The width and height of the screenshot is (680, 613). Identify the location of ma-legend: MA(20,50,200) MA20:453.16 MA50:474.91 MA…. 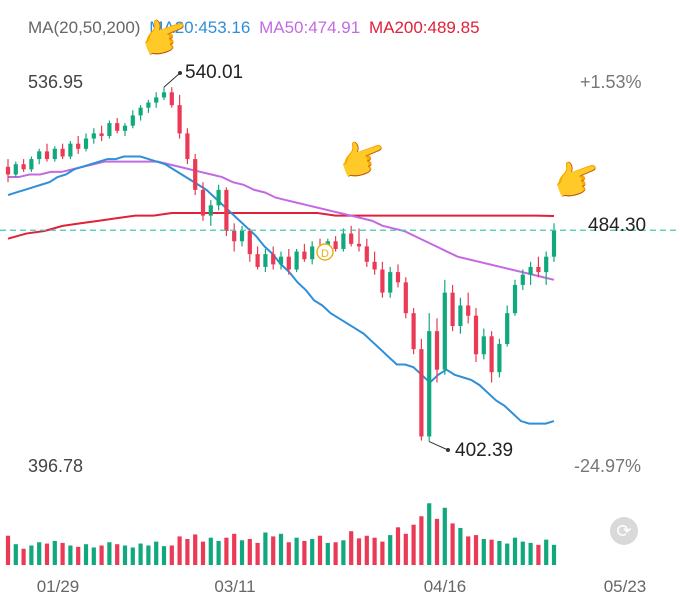
(256, 28).